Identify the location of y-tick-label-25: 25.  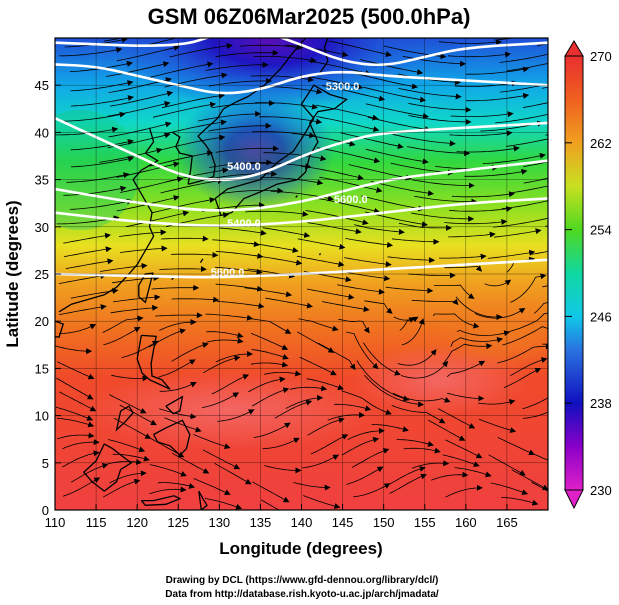
(42, 274).